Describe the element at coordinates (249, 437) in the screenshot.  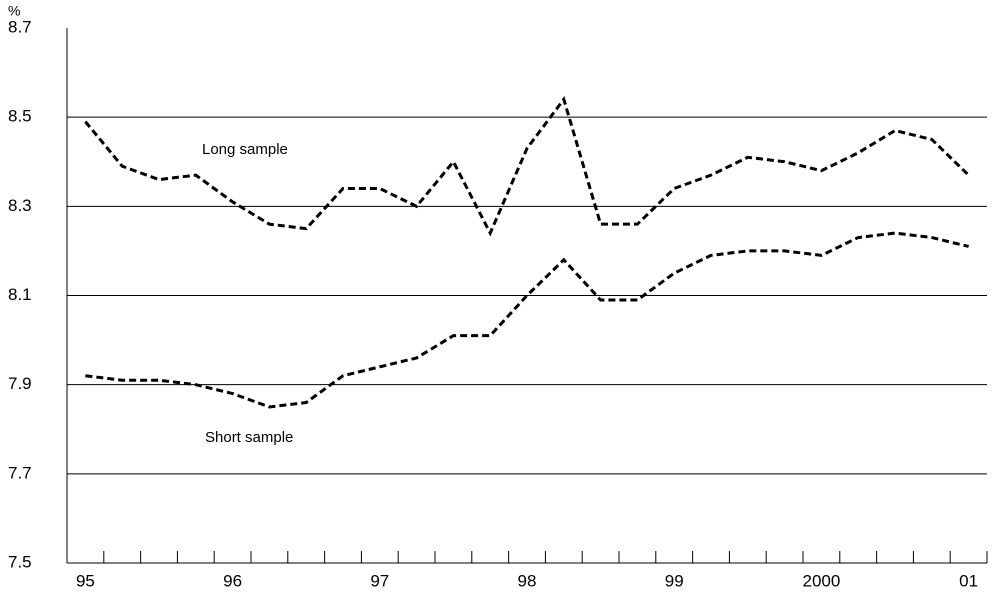
I see `series-label: Short sample` at that location.